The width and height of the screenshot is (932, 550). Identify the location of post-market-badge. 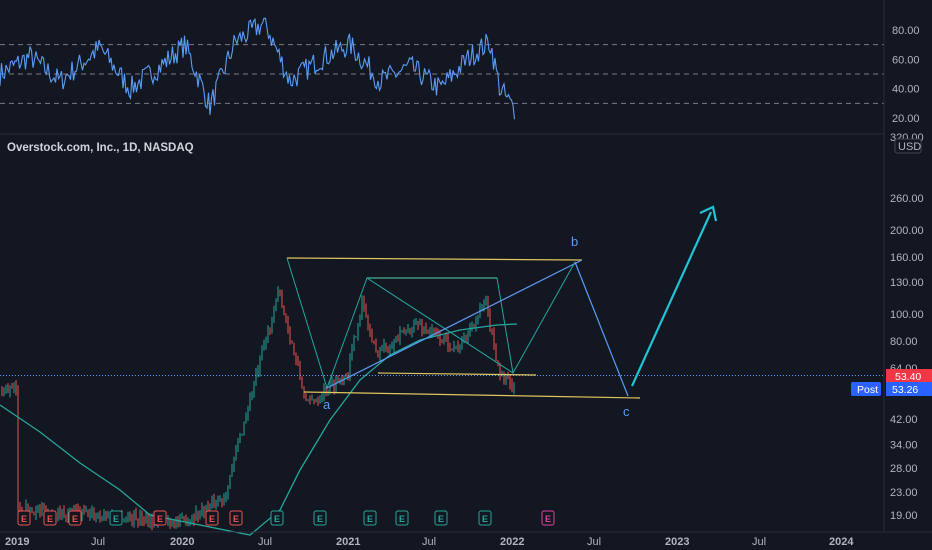
(866, 389).